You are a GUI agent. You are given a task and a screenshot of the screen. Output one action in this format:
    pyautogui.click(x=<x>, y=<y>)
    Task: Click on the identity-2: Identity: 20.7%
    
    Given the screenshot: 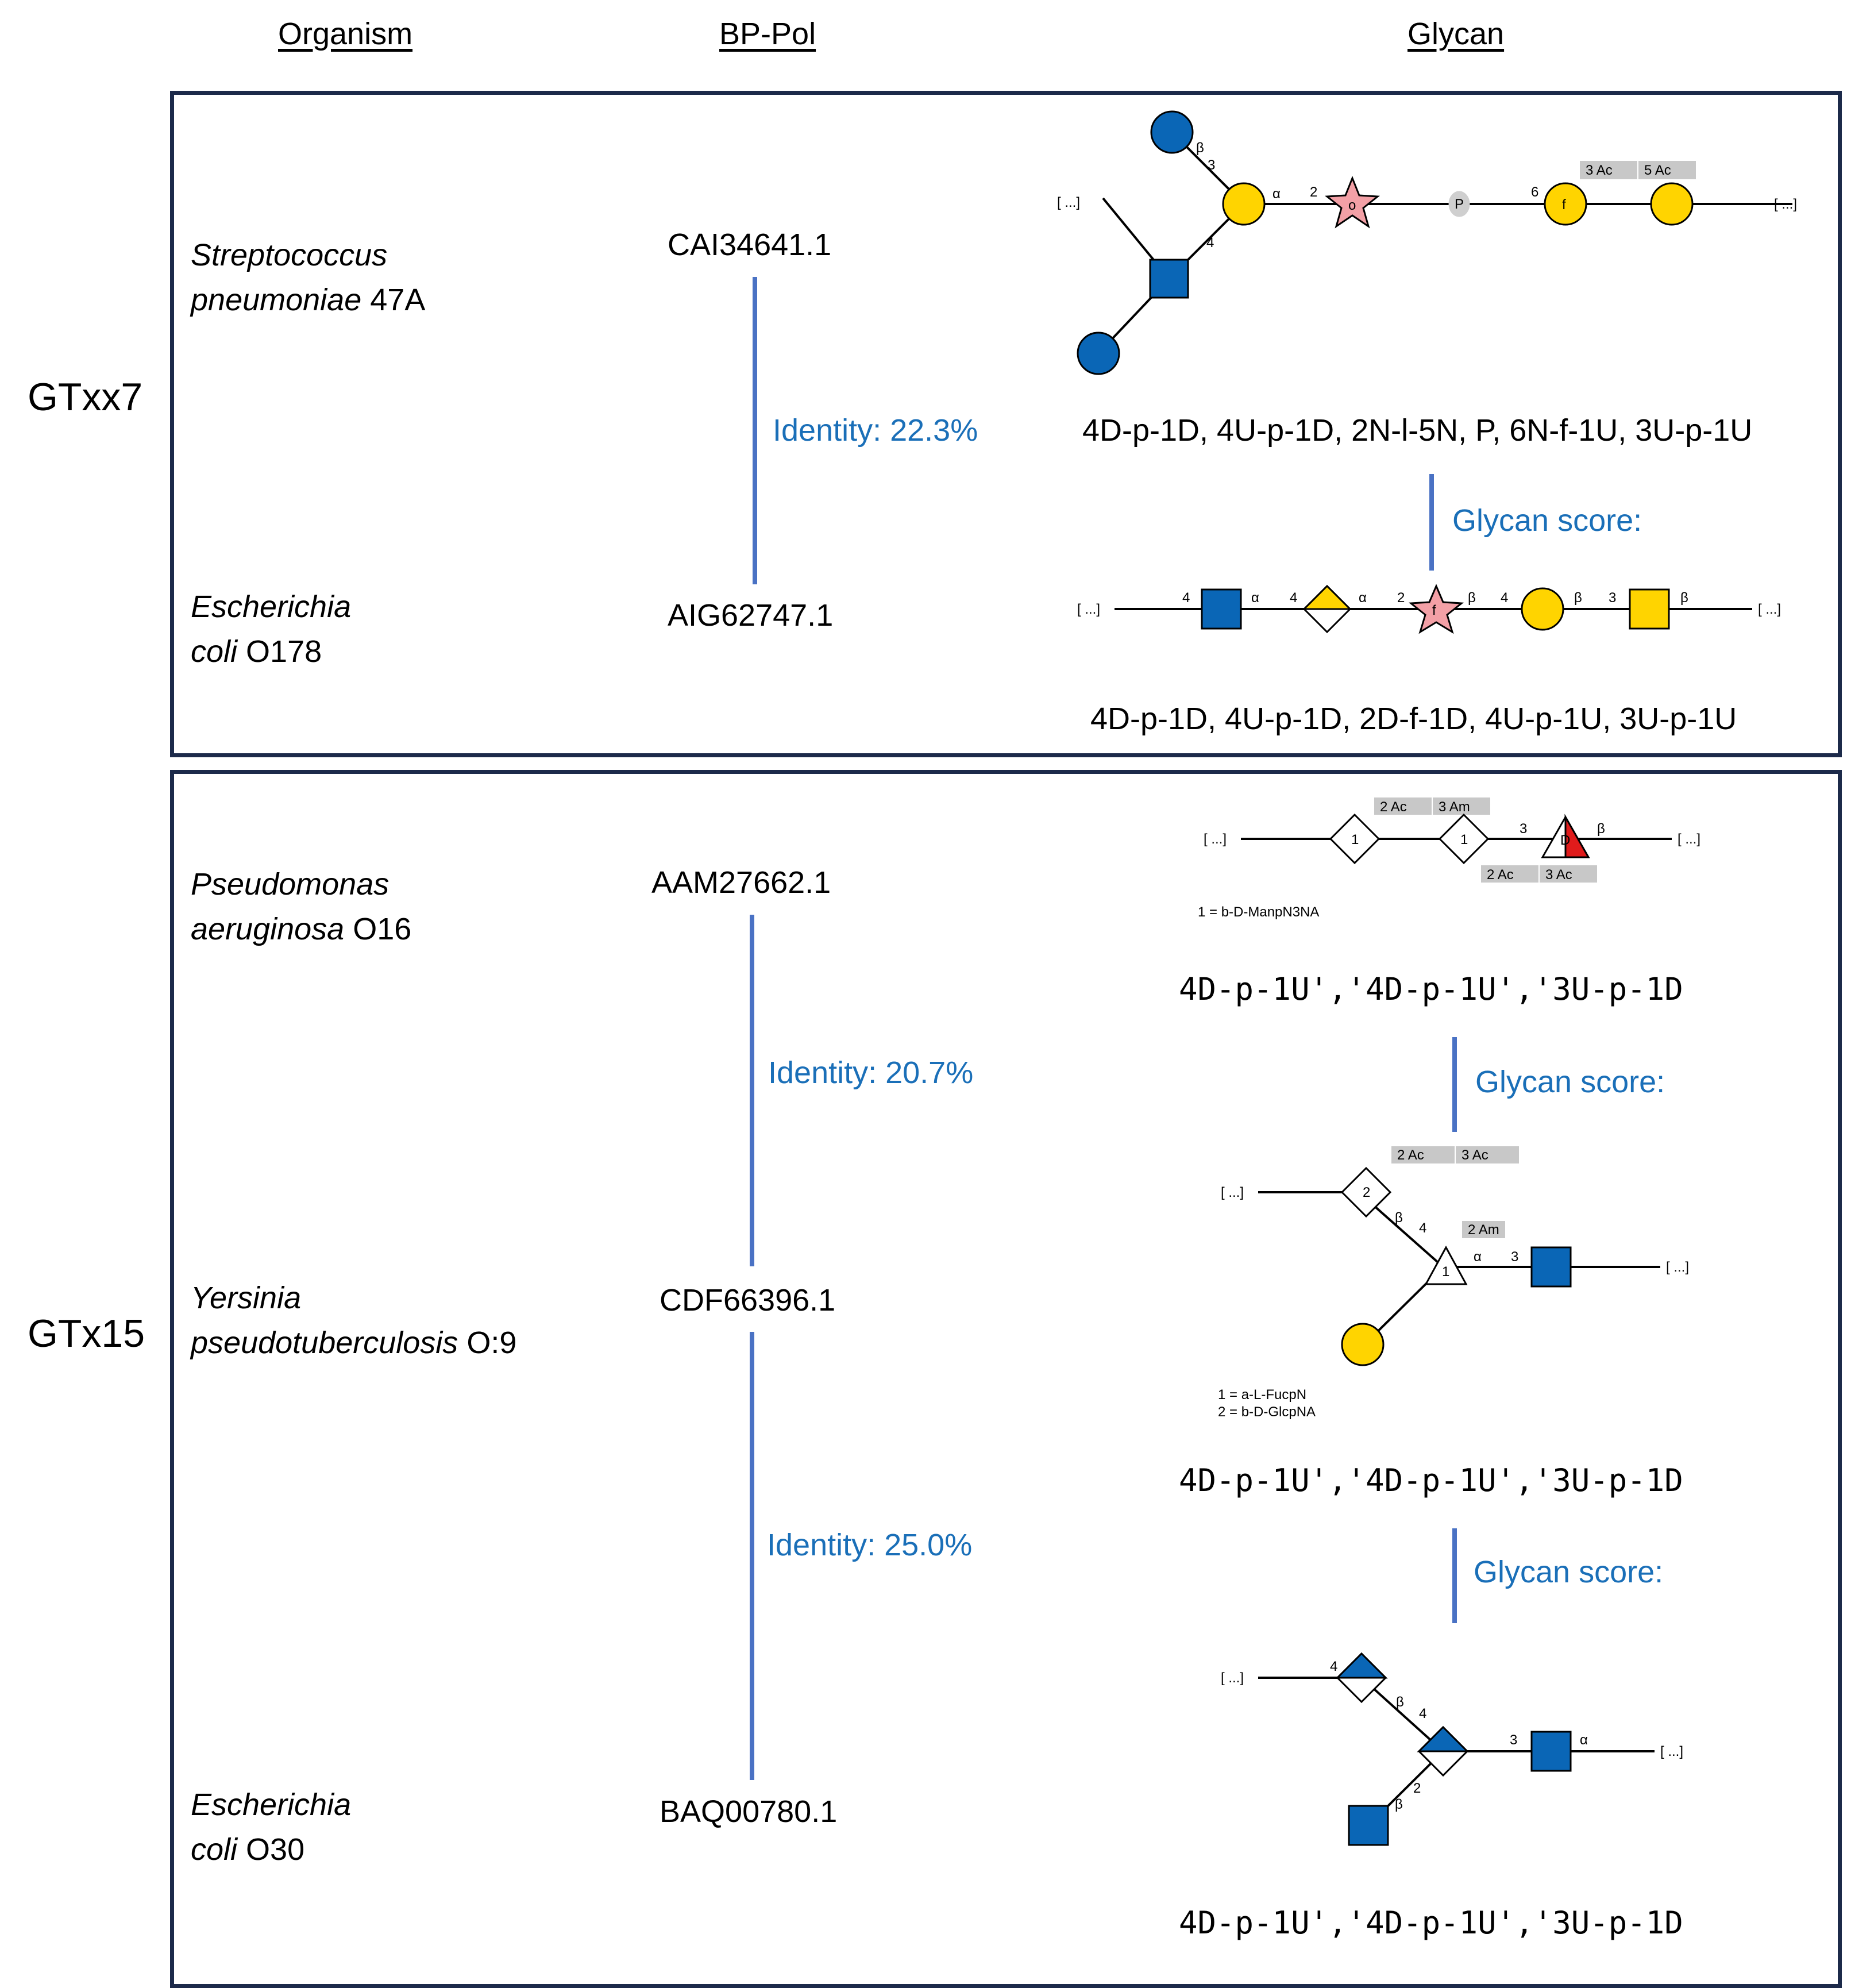 What is the action you would take?
    pyautogui.click(x=871, y=1072)
    